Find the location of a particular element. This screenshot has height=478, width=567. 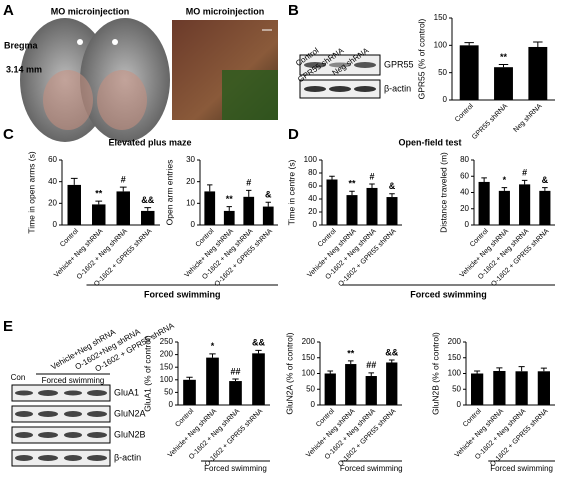

y-axis-label: Time in open arms (s) is located at coordinates (31, 192).